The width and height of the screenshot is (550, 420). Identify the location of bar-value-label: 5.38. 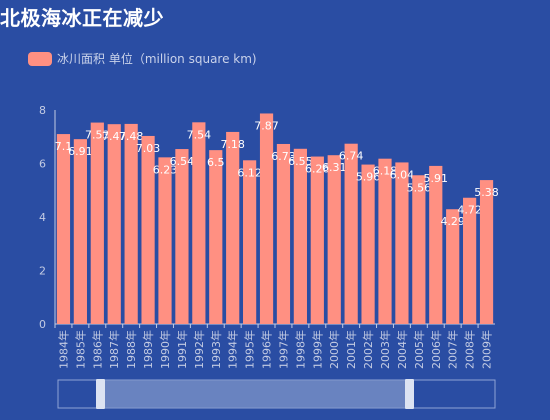
(486, 192).